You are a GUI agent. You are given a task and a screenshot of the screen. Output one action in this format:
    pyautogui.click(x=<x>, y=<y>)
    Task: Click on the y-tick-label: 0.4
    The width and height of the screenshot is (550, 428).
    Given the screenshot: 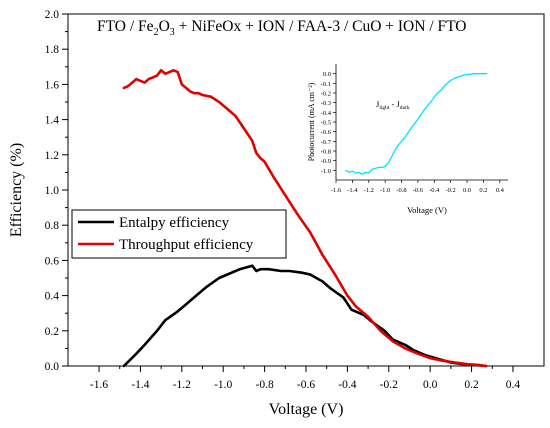 What is the action you would take?
    pyautogui.click(x=52, y=297)
    